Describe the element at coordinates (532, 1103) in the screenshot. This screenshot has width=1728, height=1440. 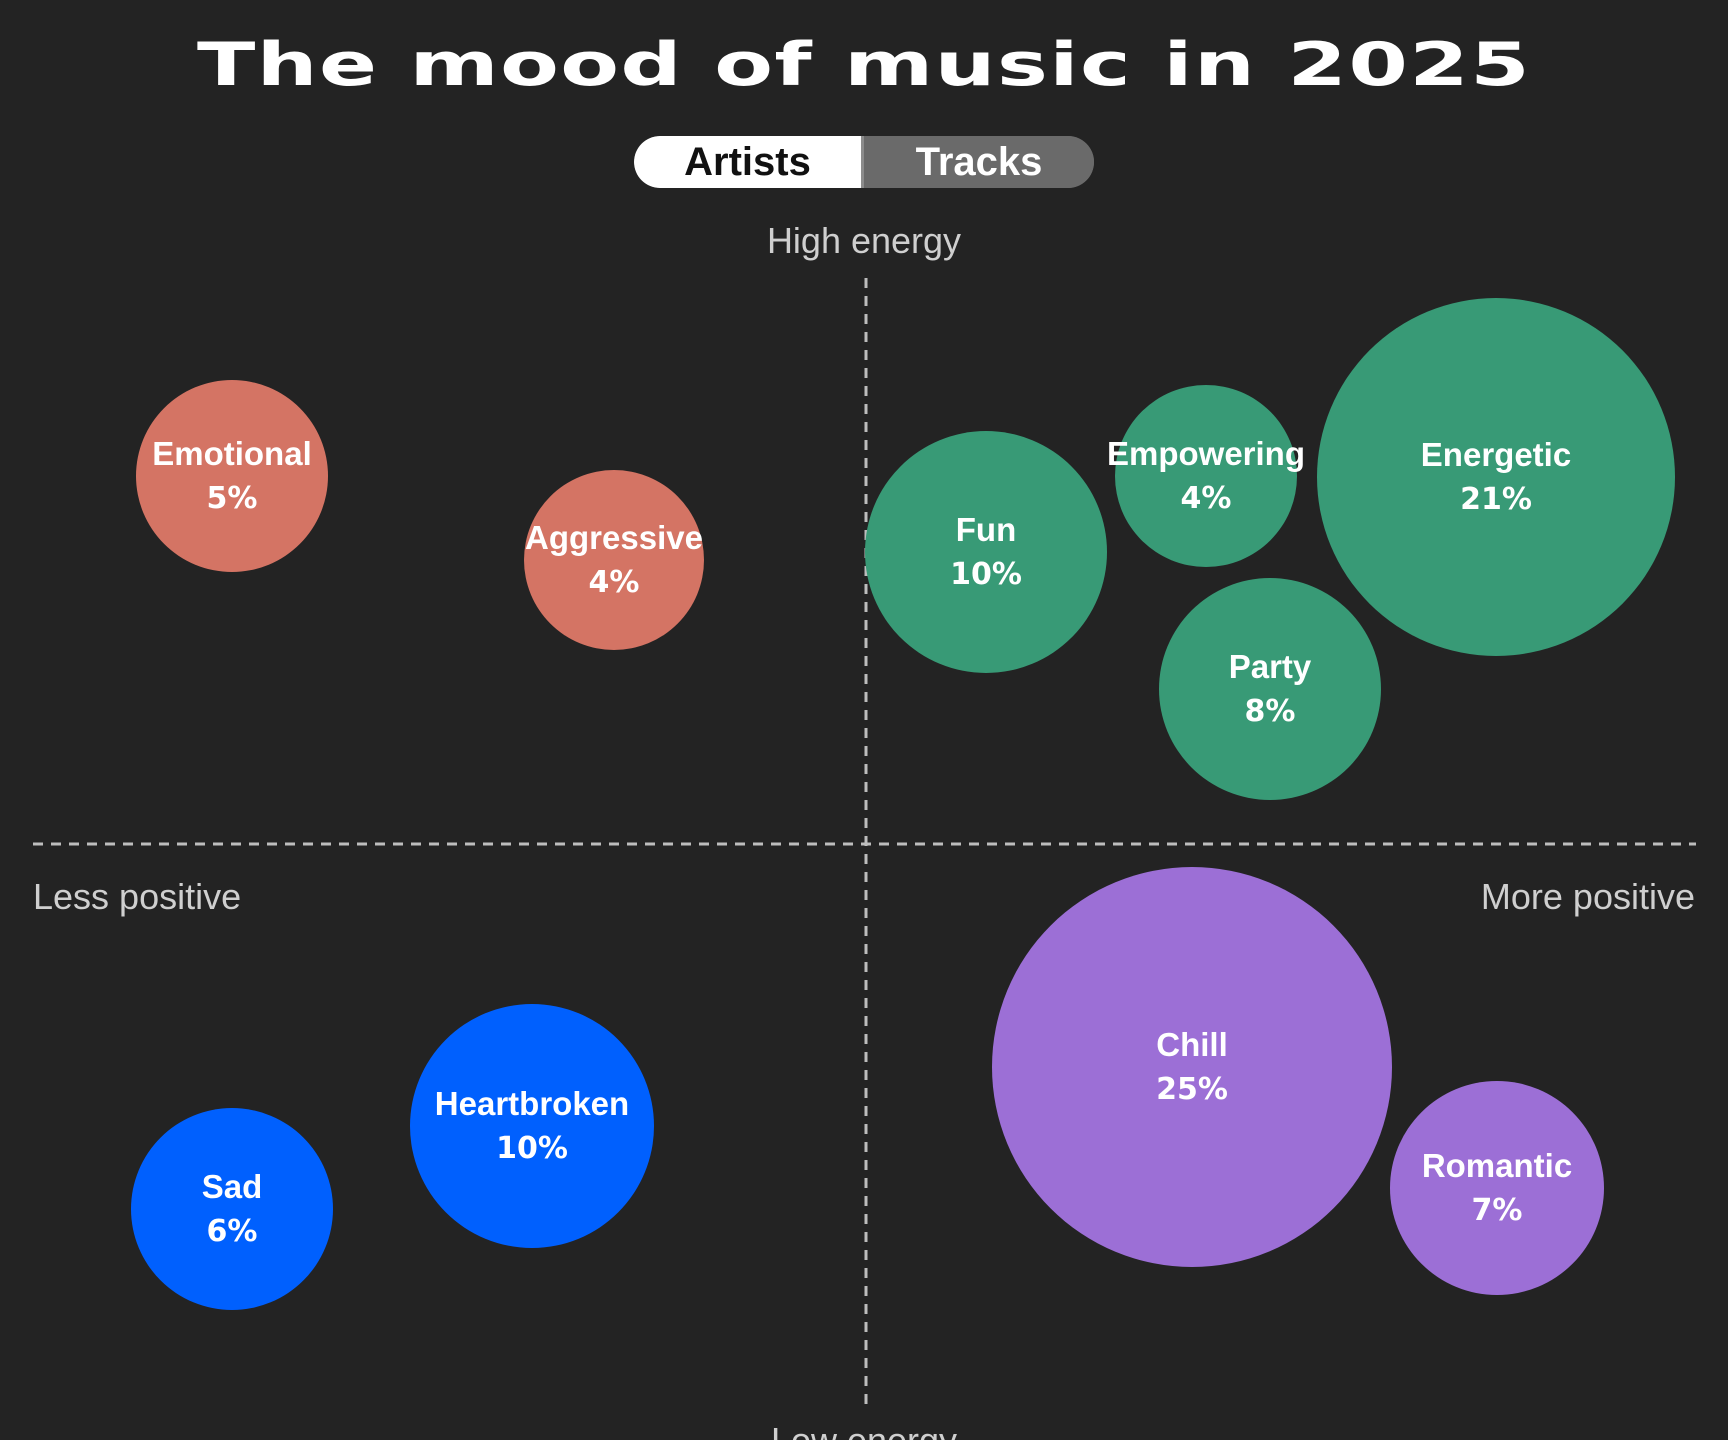
I see `bubble-label-heartbroken: Heartbroken` at that location.